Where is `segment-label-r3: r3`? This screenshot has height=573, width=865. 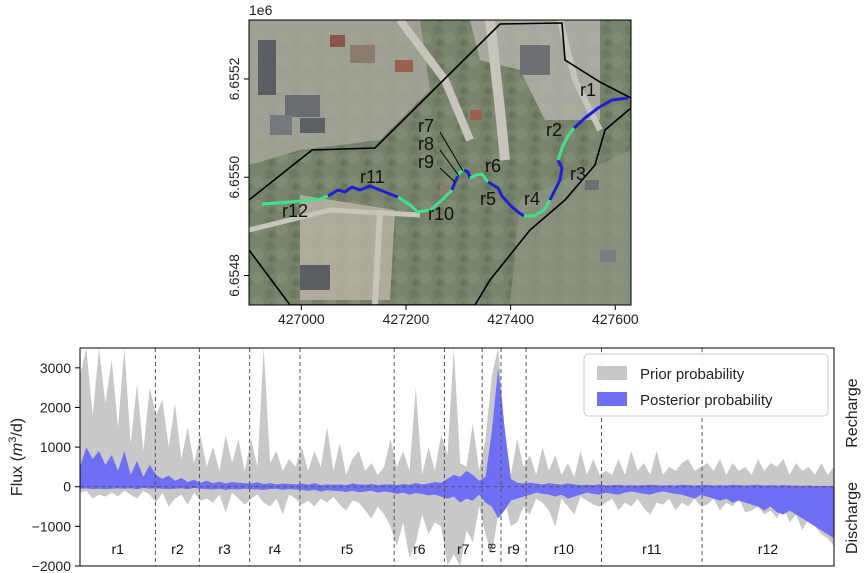 segment-label-r3: r3 is located at coordinates (224, 549).